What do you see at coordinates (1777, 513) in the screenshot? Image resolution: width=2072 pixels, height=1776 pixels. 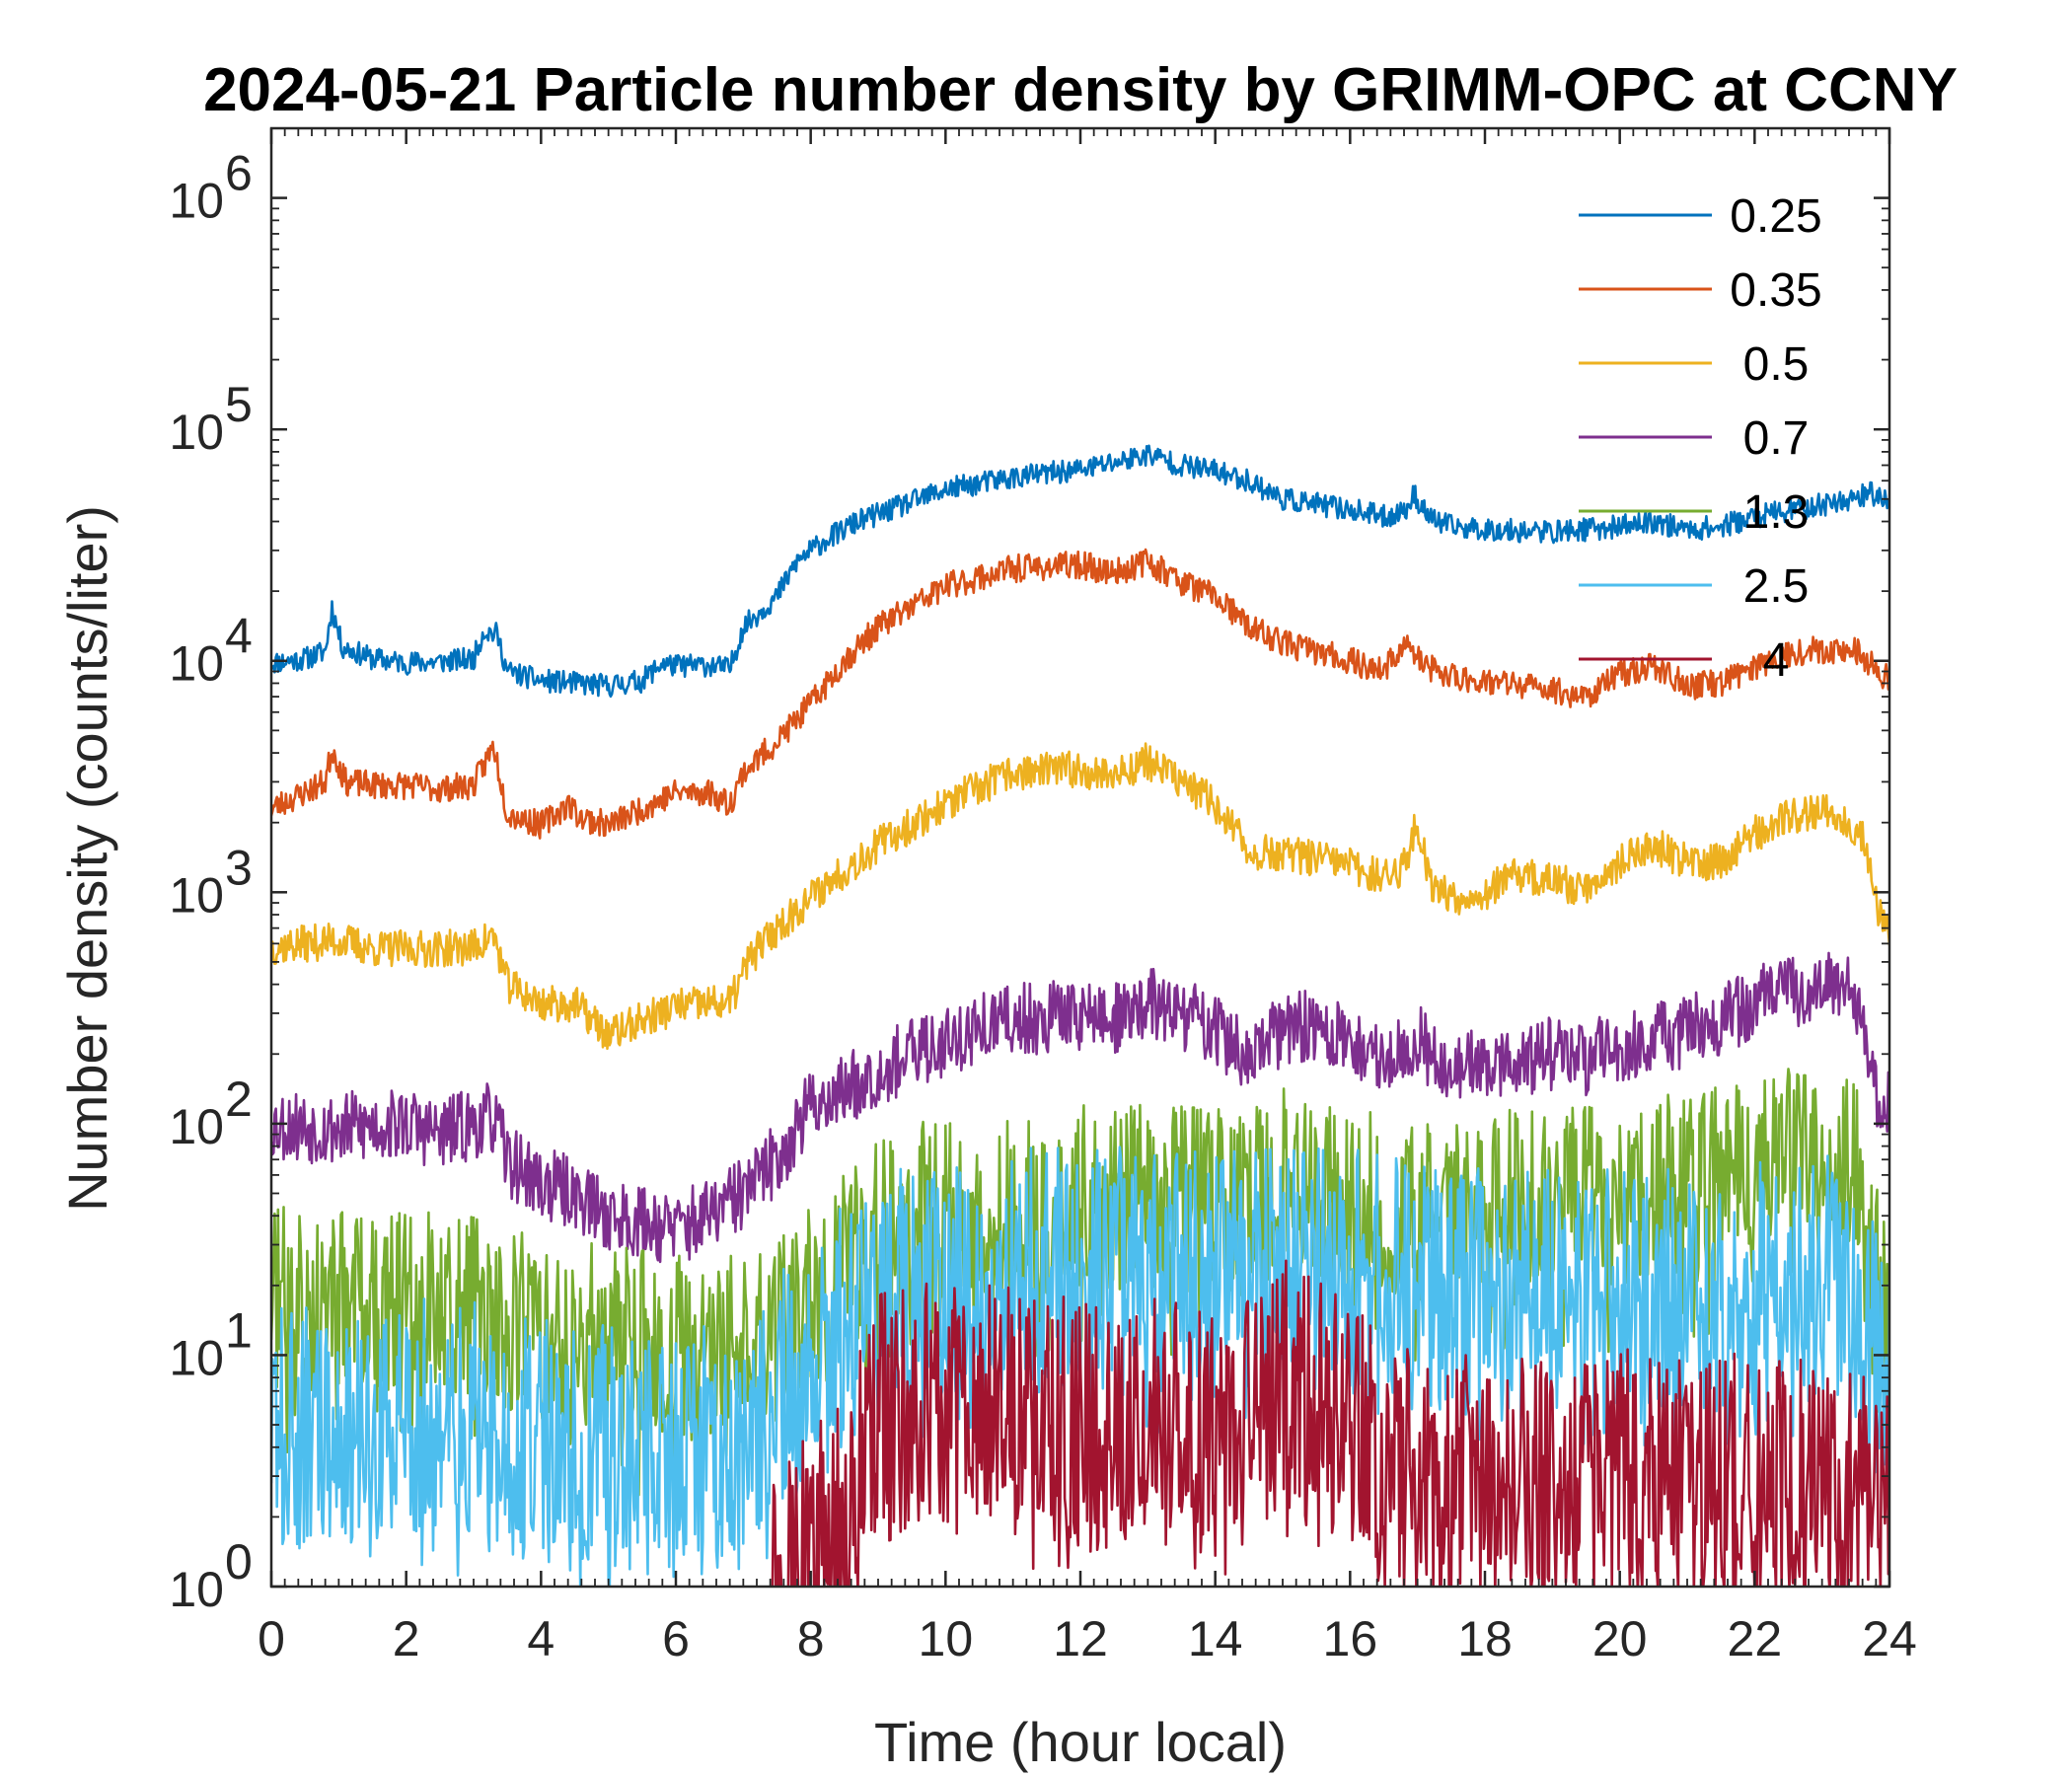 I see `legend-label-4: 1.3` at bounding box center [1777, 513].